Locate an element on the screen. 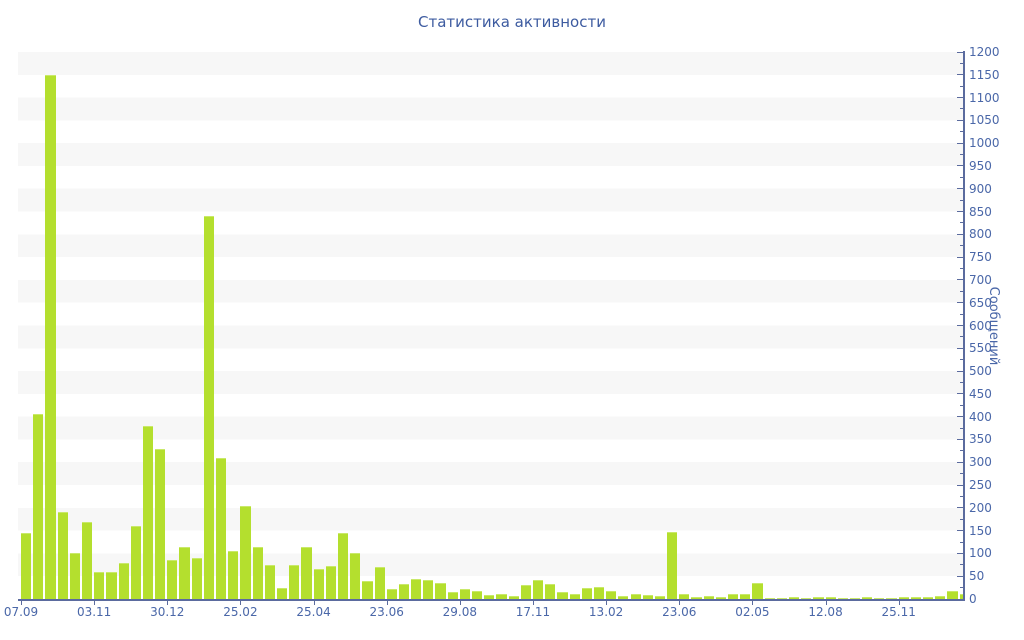 This screenshot has height=640, width=1024. y-axis-line is located at coordinates (964, 326).